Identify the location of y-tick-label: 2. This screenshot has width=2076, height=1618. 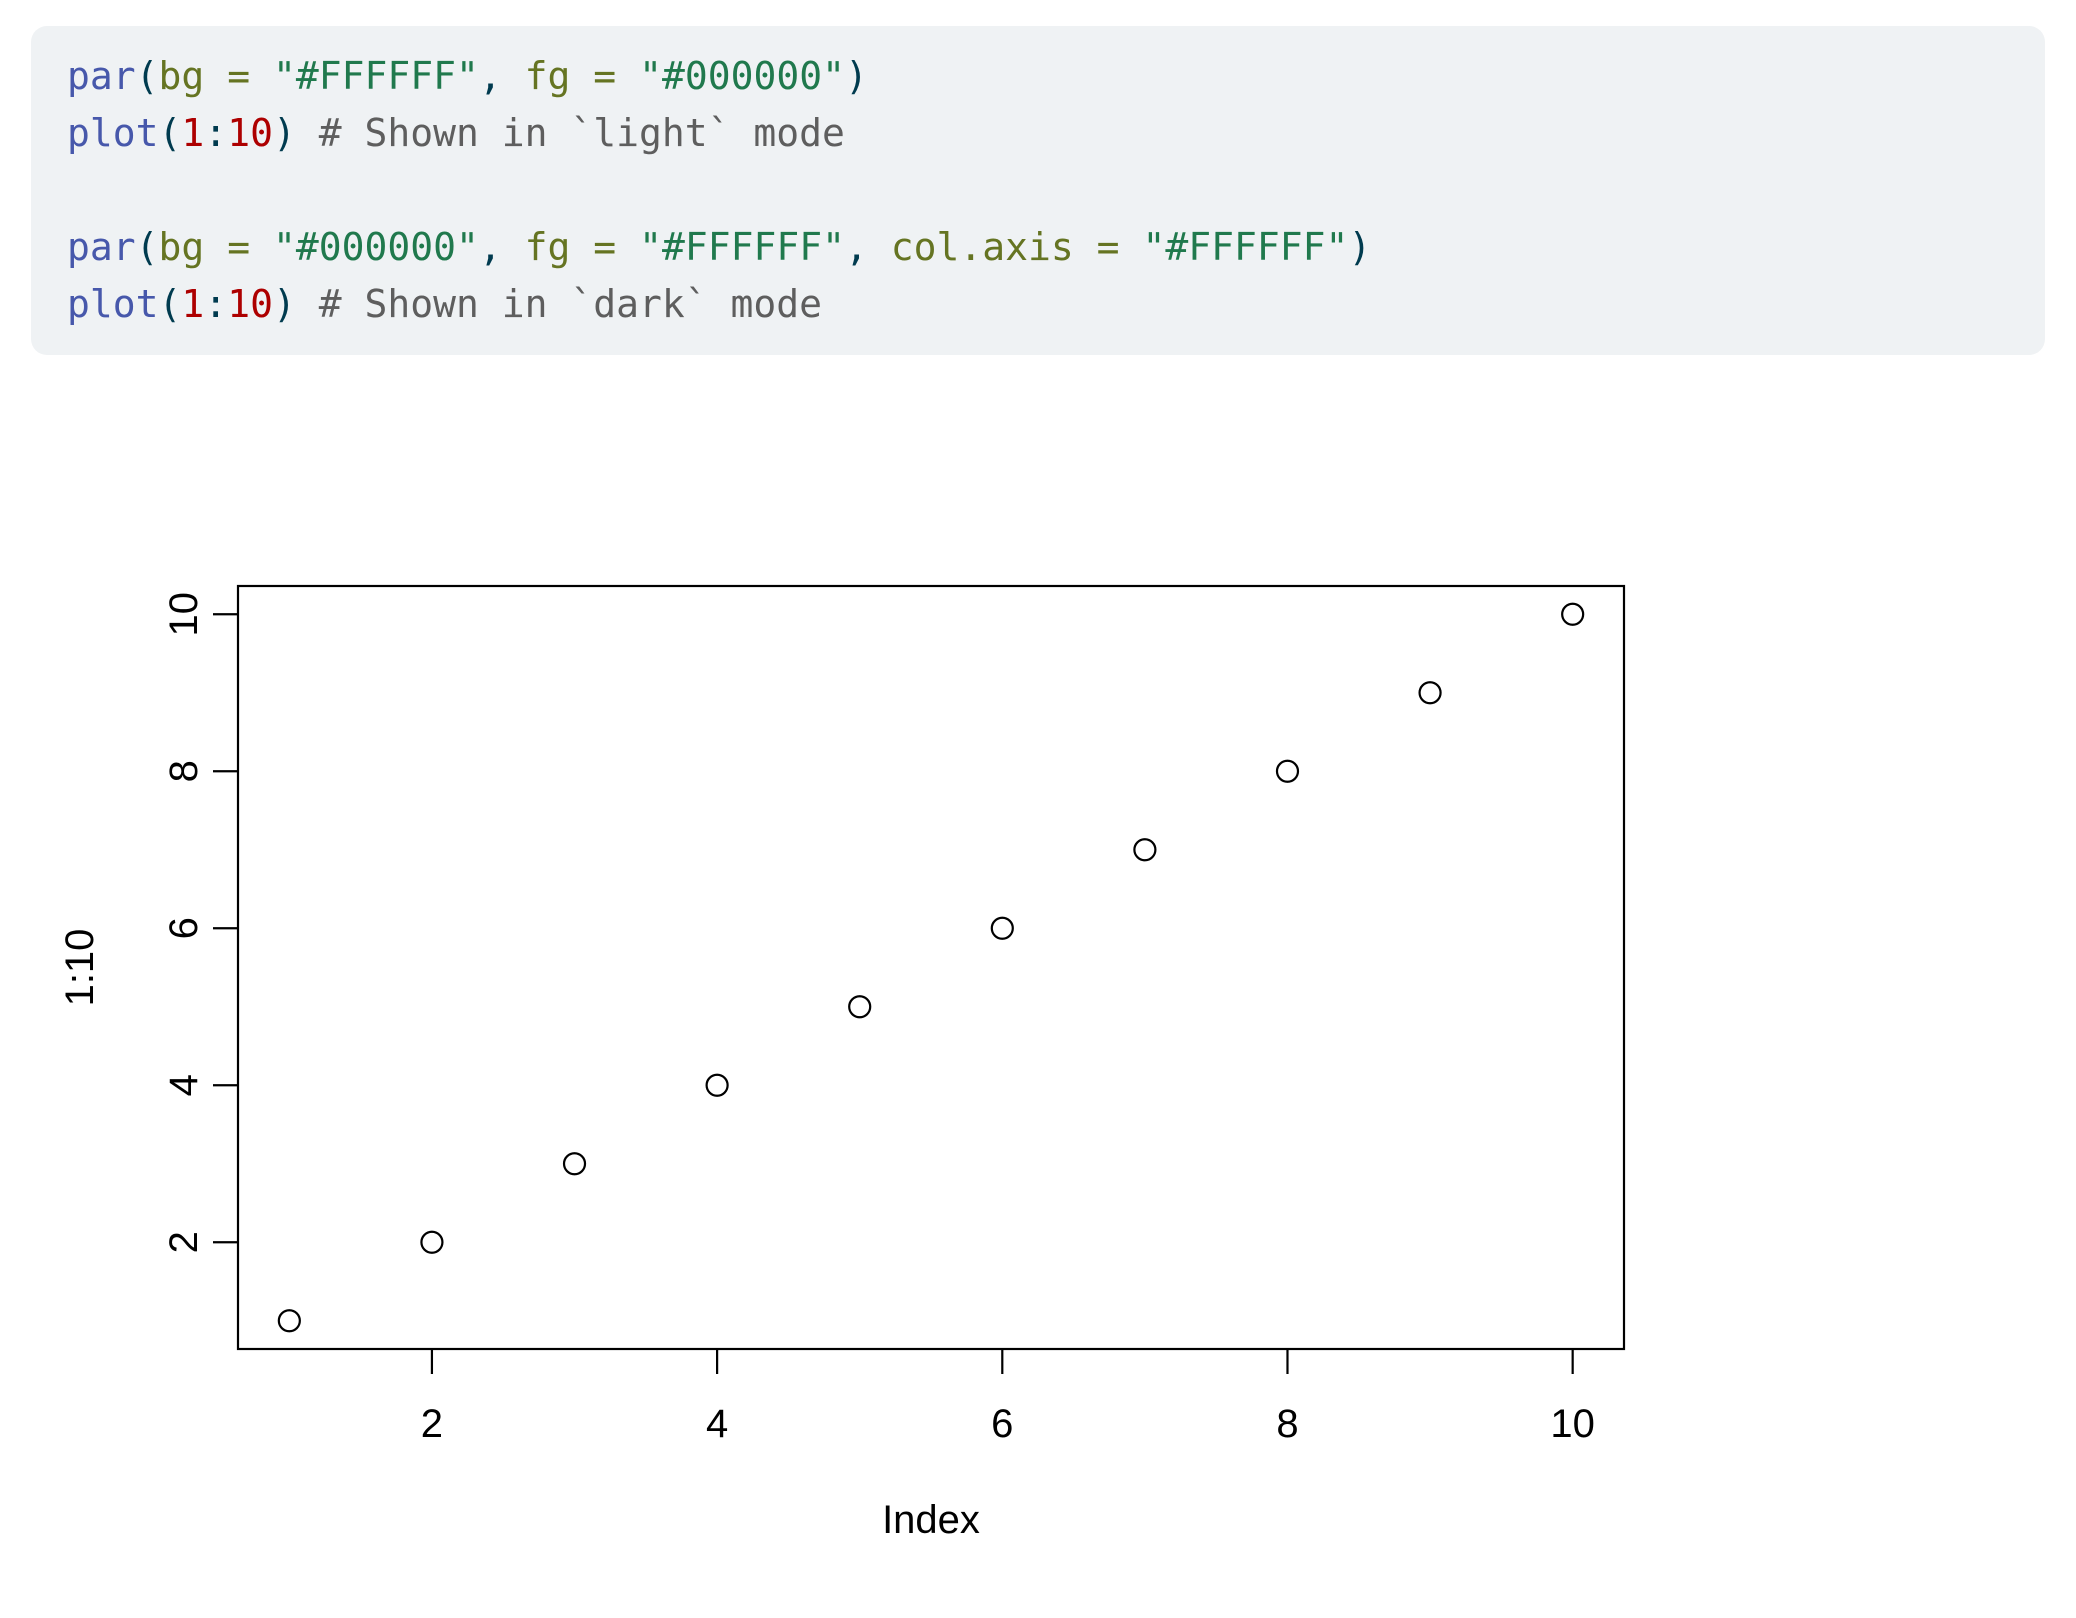
(184, 1242).